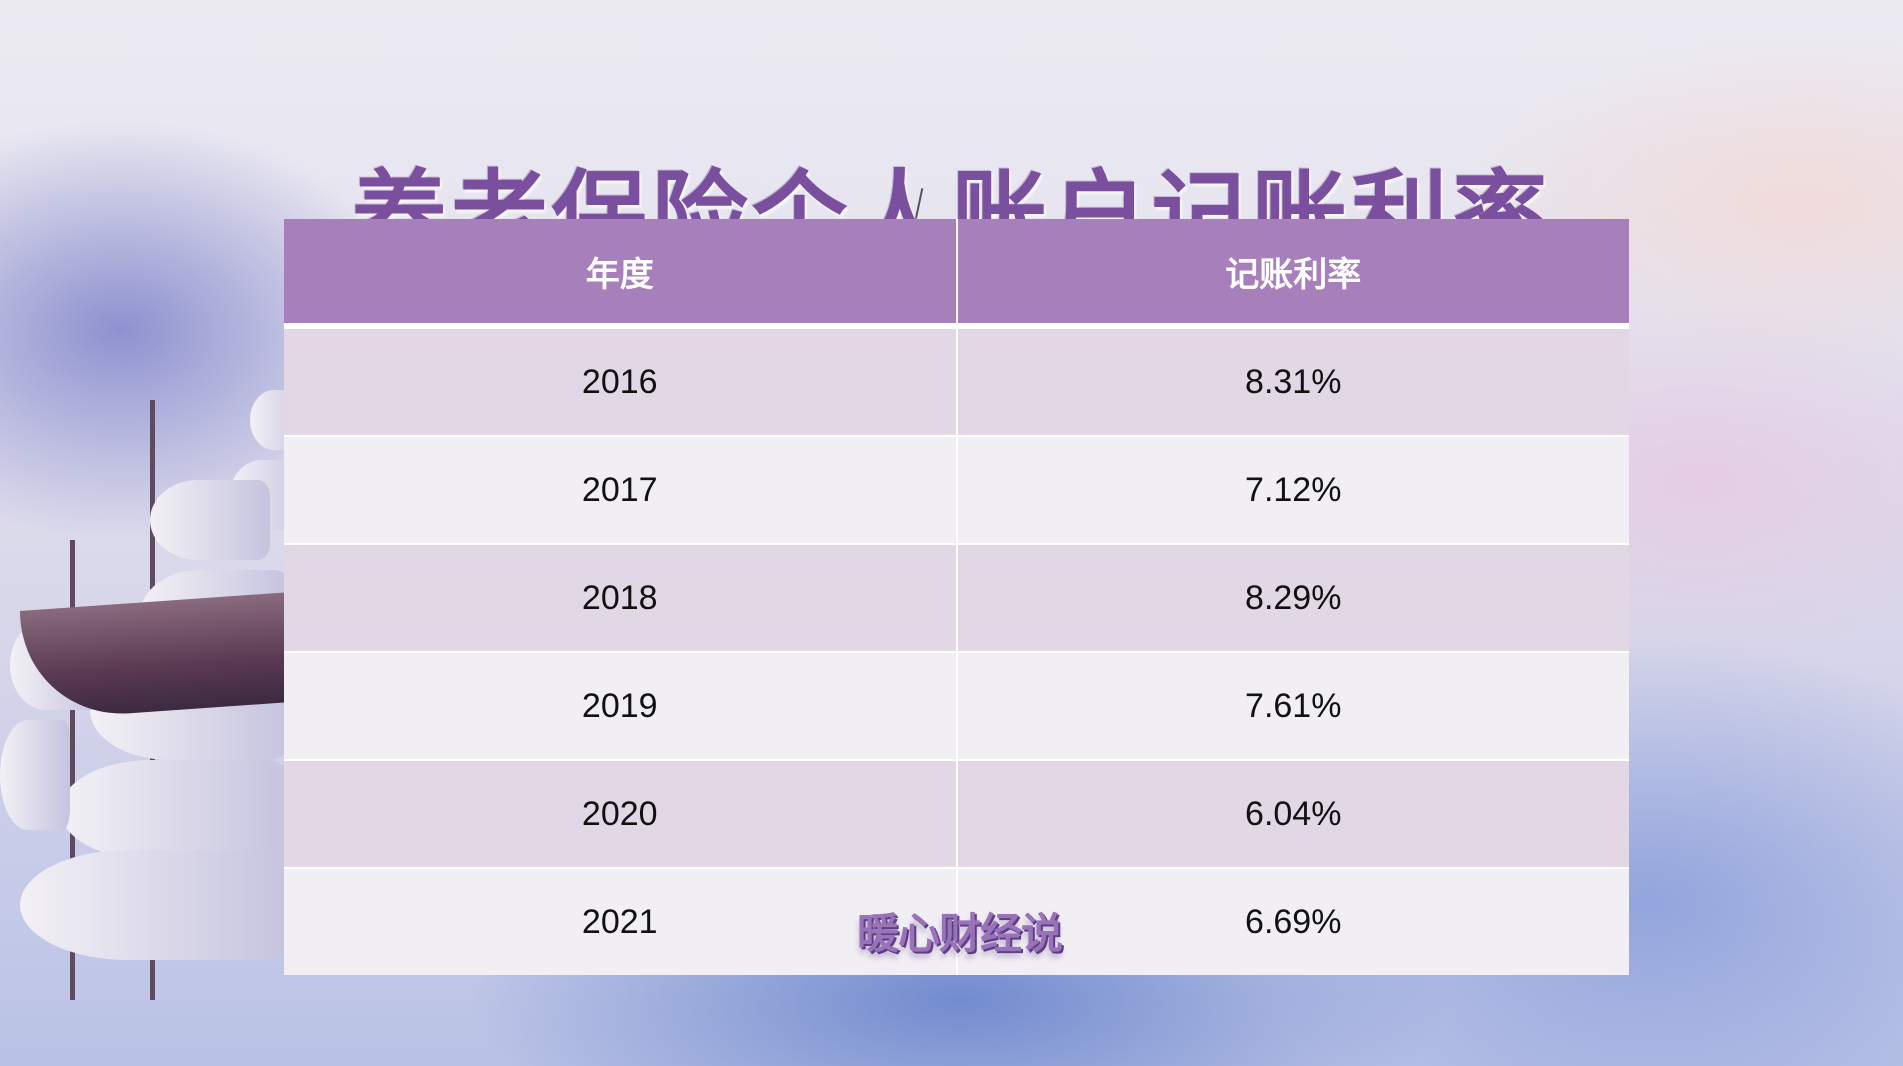 The width and height of the screenshot is (1903, 1066). I want to click on table-row: 2017 7.12%, so click(956, 491).